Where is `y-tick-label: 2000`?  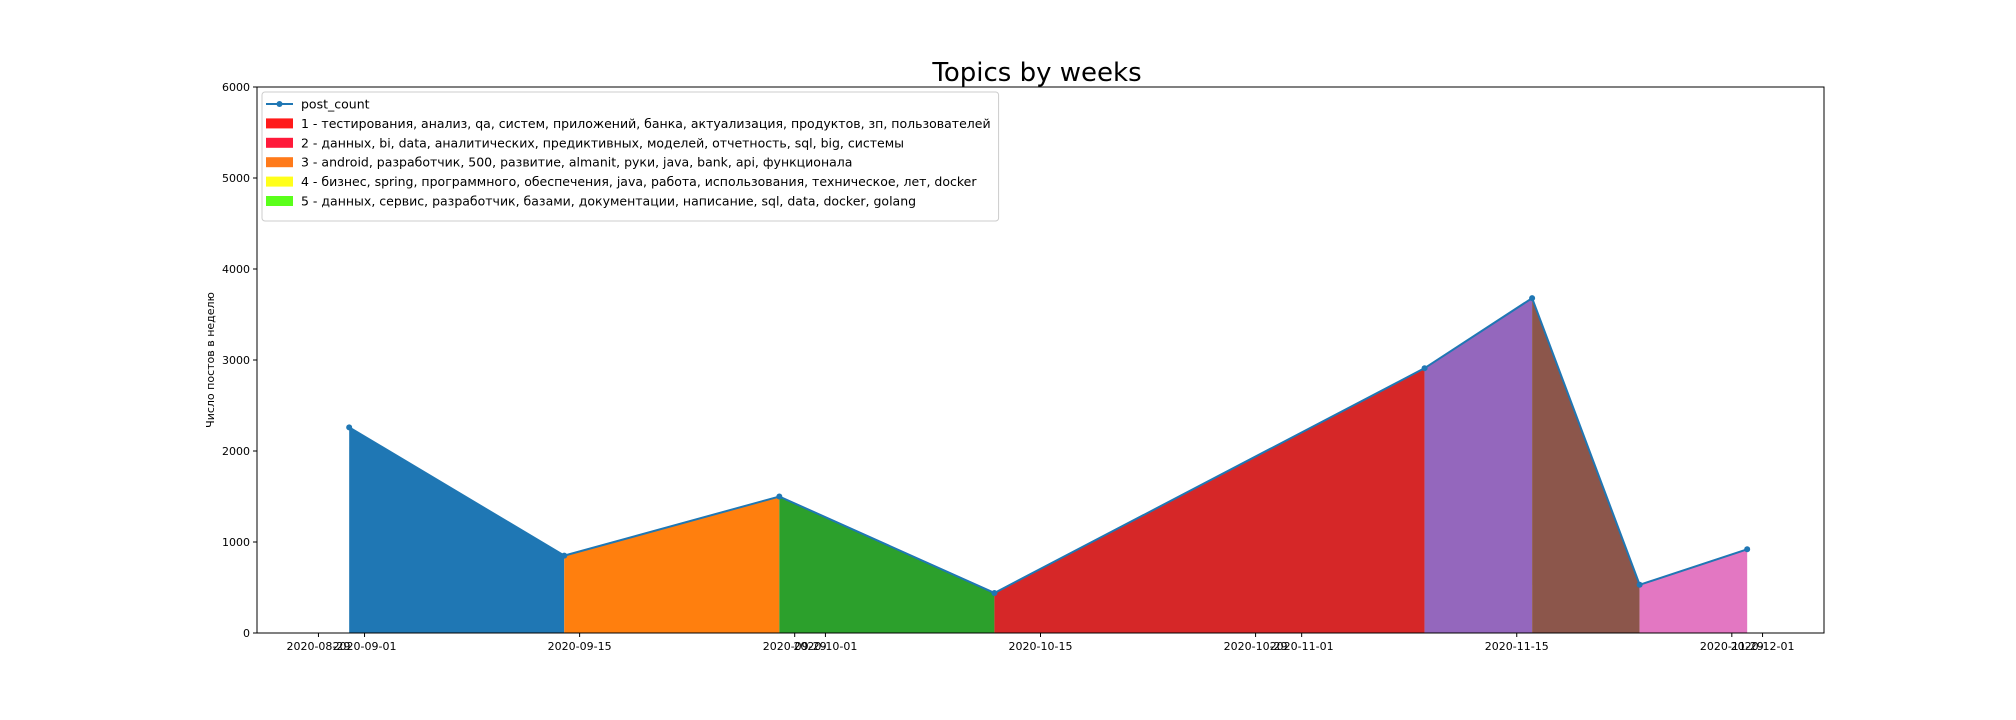
y-tick-label: 2000 is located at coordinates (236, 451).